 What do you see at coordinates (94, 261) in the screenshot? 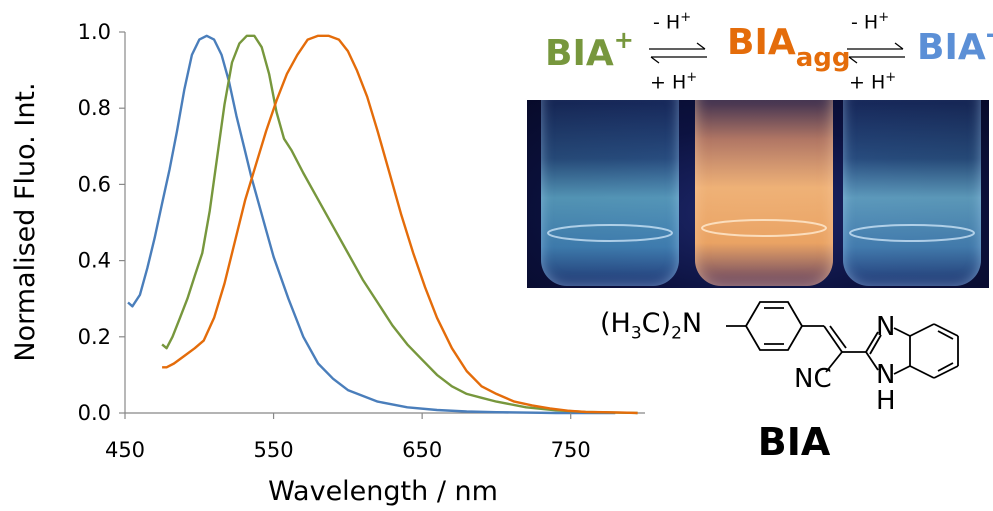
I see `y-tick-label: 0.4` at bounding box center [94, 261].